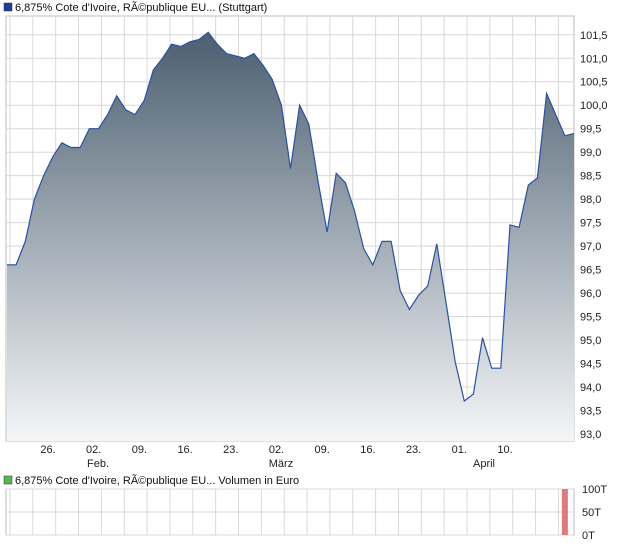 This screenshot has width=620, height=546. I want to click on price-x-tick: 01., so click(459, 450).